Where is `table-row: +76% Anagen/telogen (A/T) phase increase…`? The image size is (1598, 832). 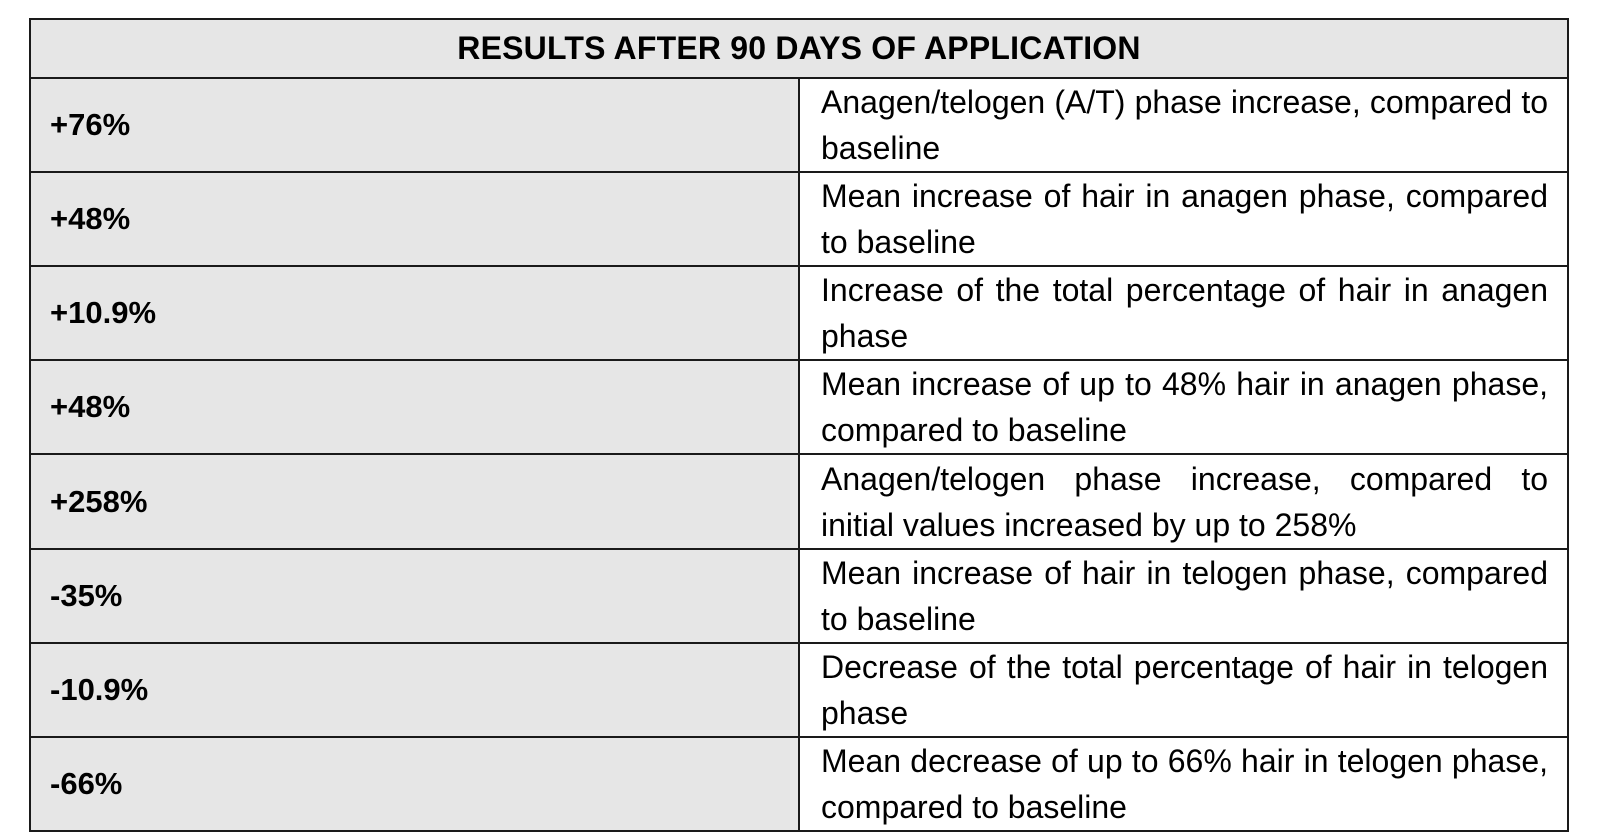
table-row: +76% Anagen/telogen (A/T) phase increase… is located at coordinates (799, 125).